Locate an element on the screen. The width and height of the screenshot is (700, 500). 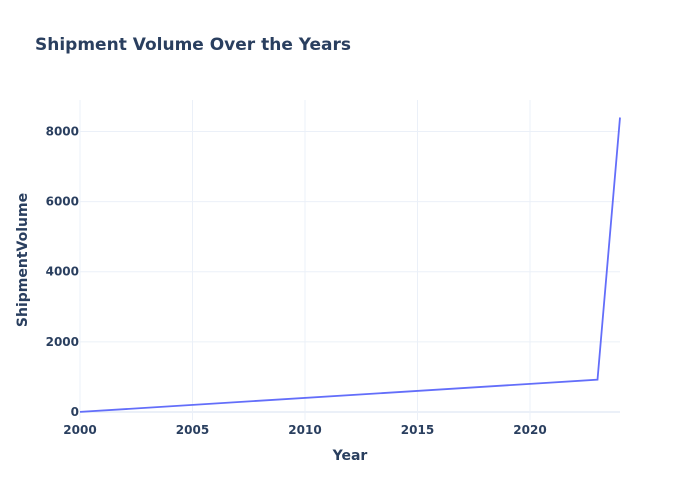
chart-title: Shipment Volume Over the Years is located at coordinates (193, 45).